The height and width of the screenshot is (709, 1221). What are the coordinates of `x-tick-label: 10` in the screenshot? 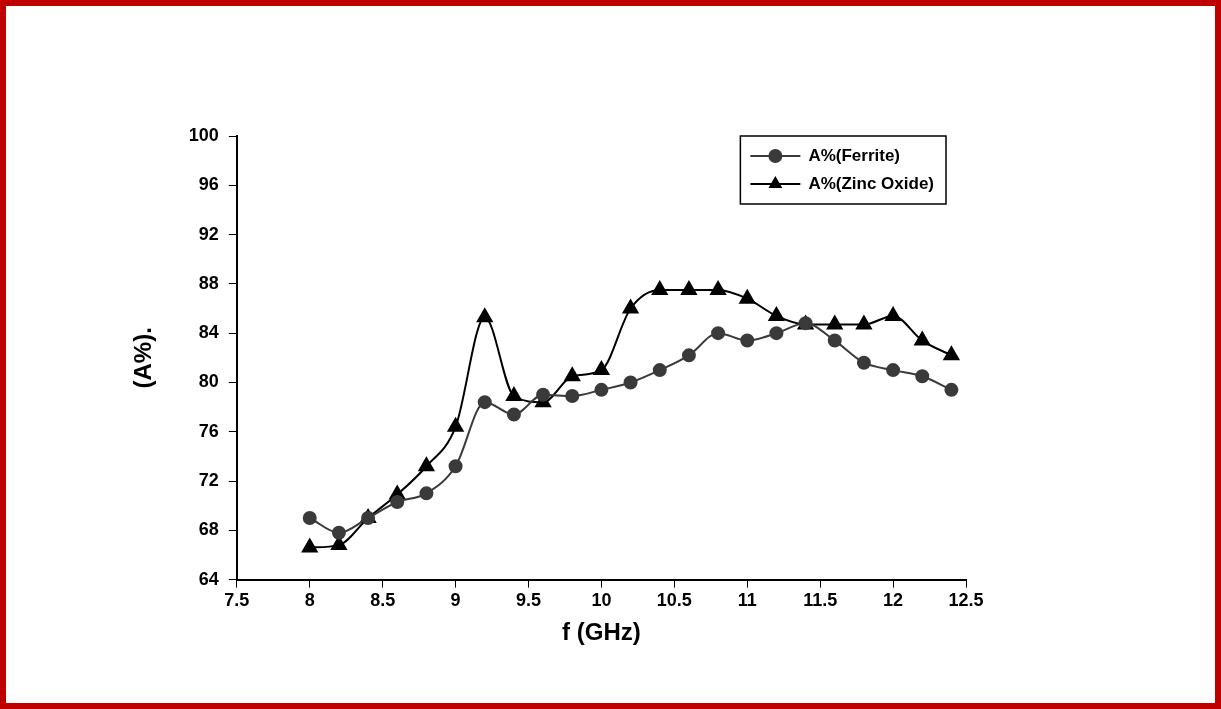 It's located at (601, 600).